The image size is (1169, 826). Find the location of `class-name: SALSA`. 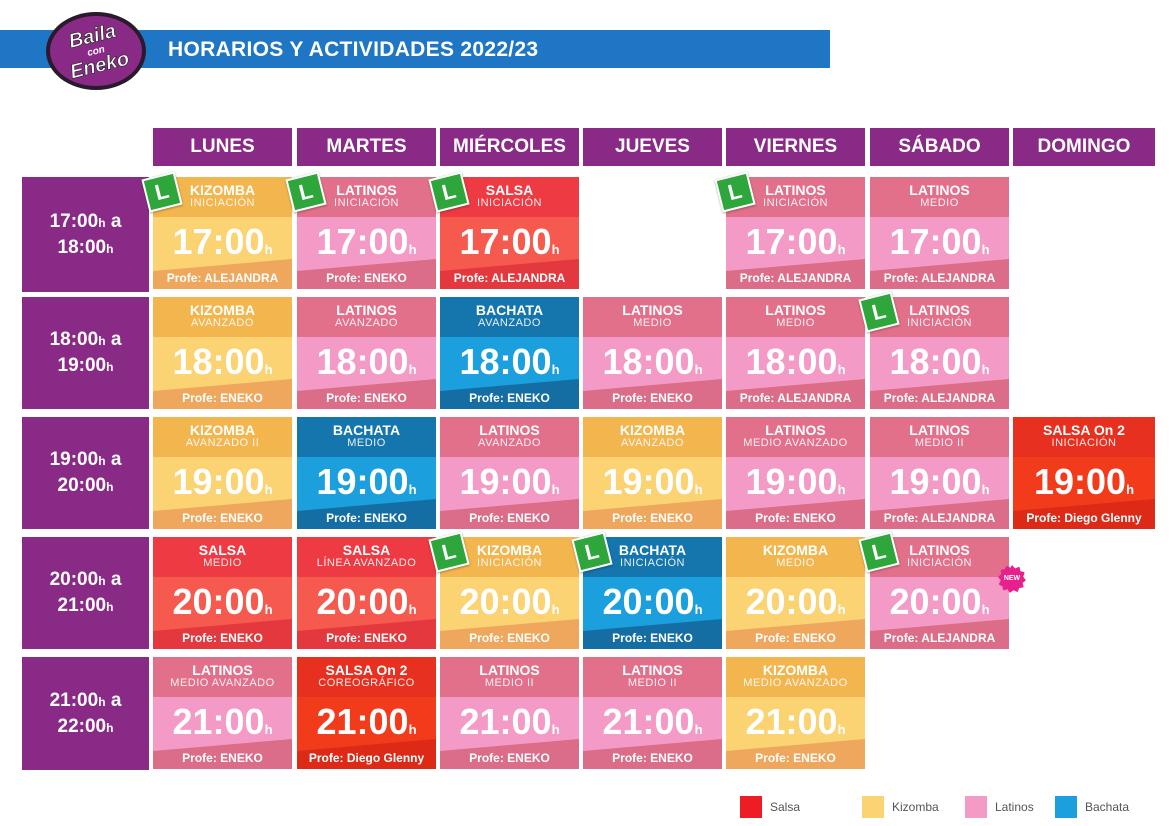

class-name: SALSA is located at coordinates (509, 190).